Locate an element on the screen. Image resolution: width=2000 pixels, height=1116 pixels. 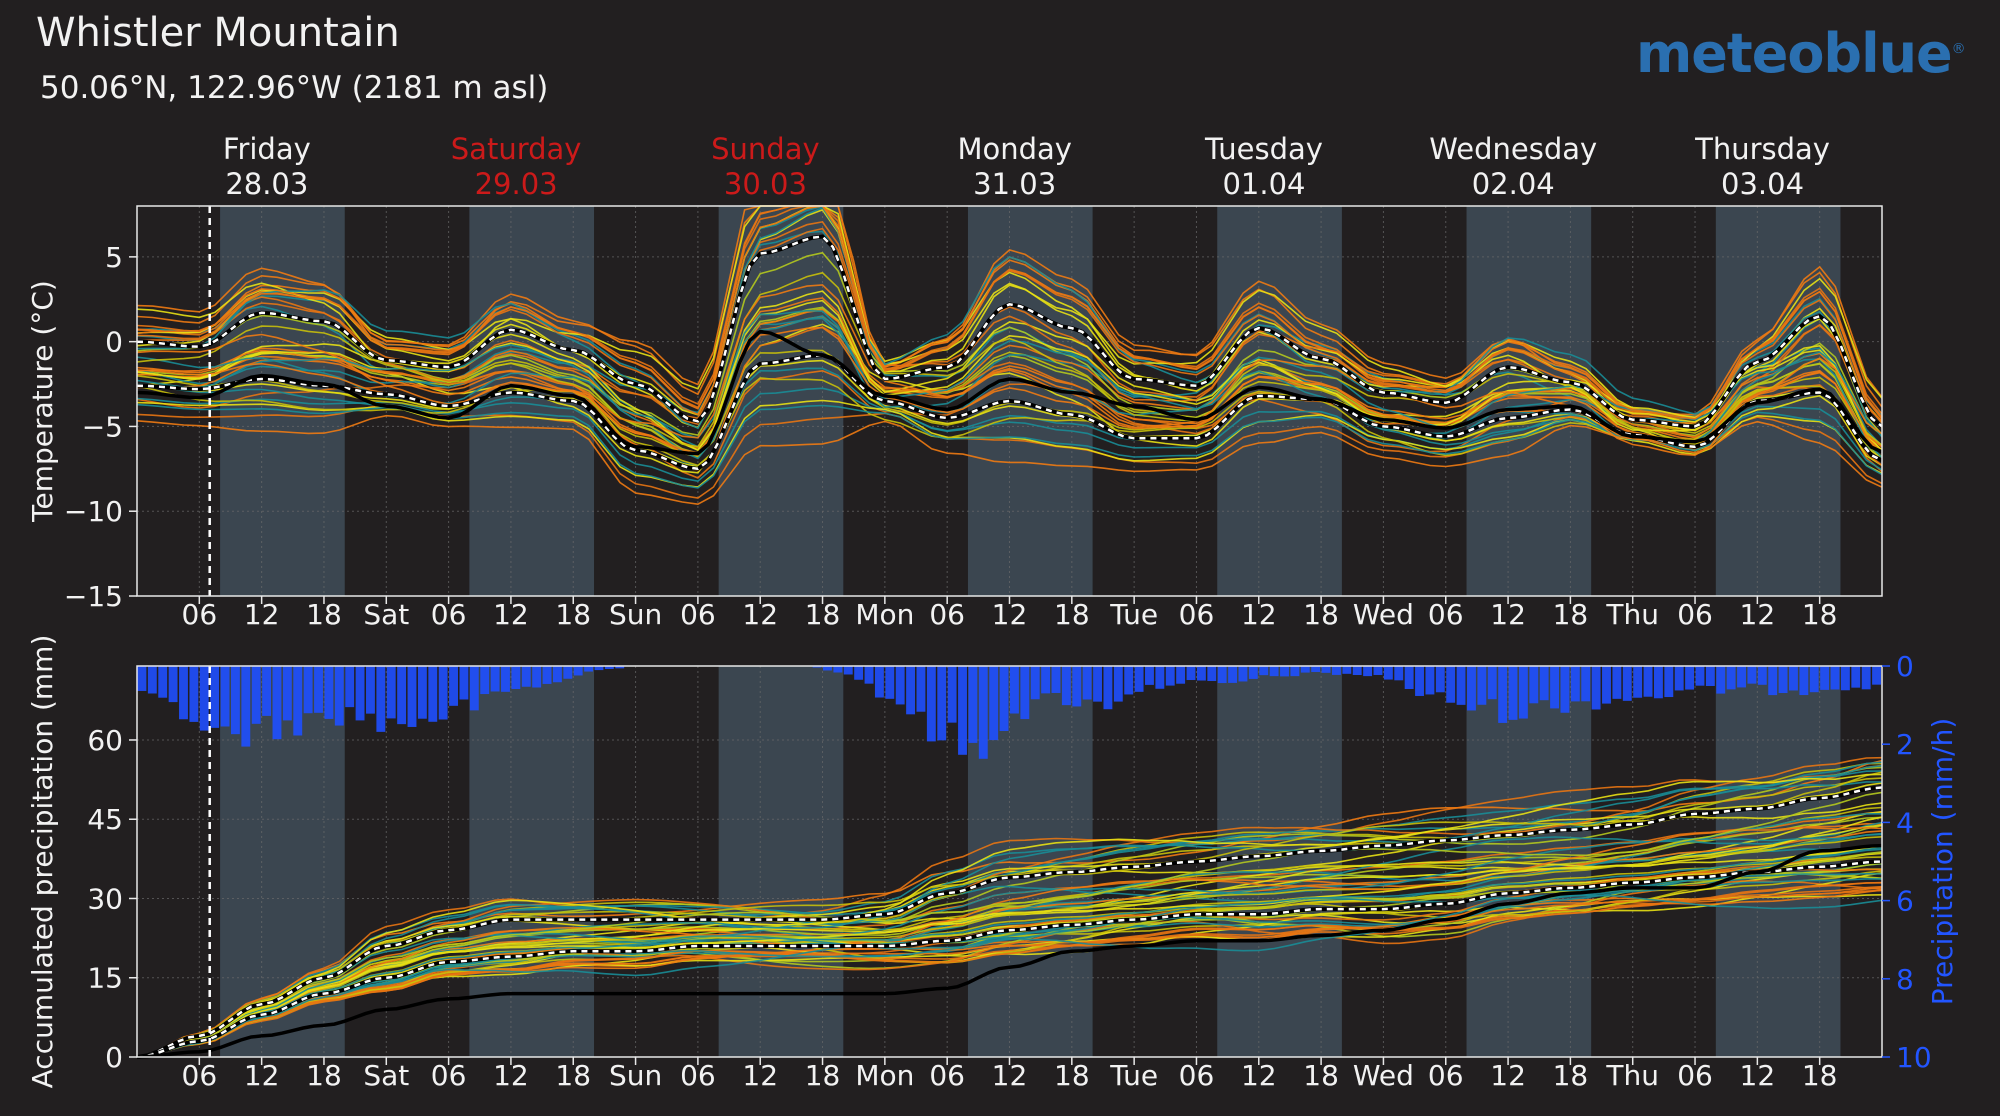
y-tick-label: 60 is located at coordinates (105, 740).